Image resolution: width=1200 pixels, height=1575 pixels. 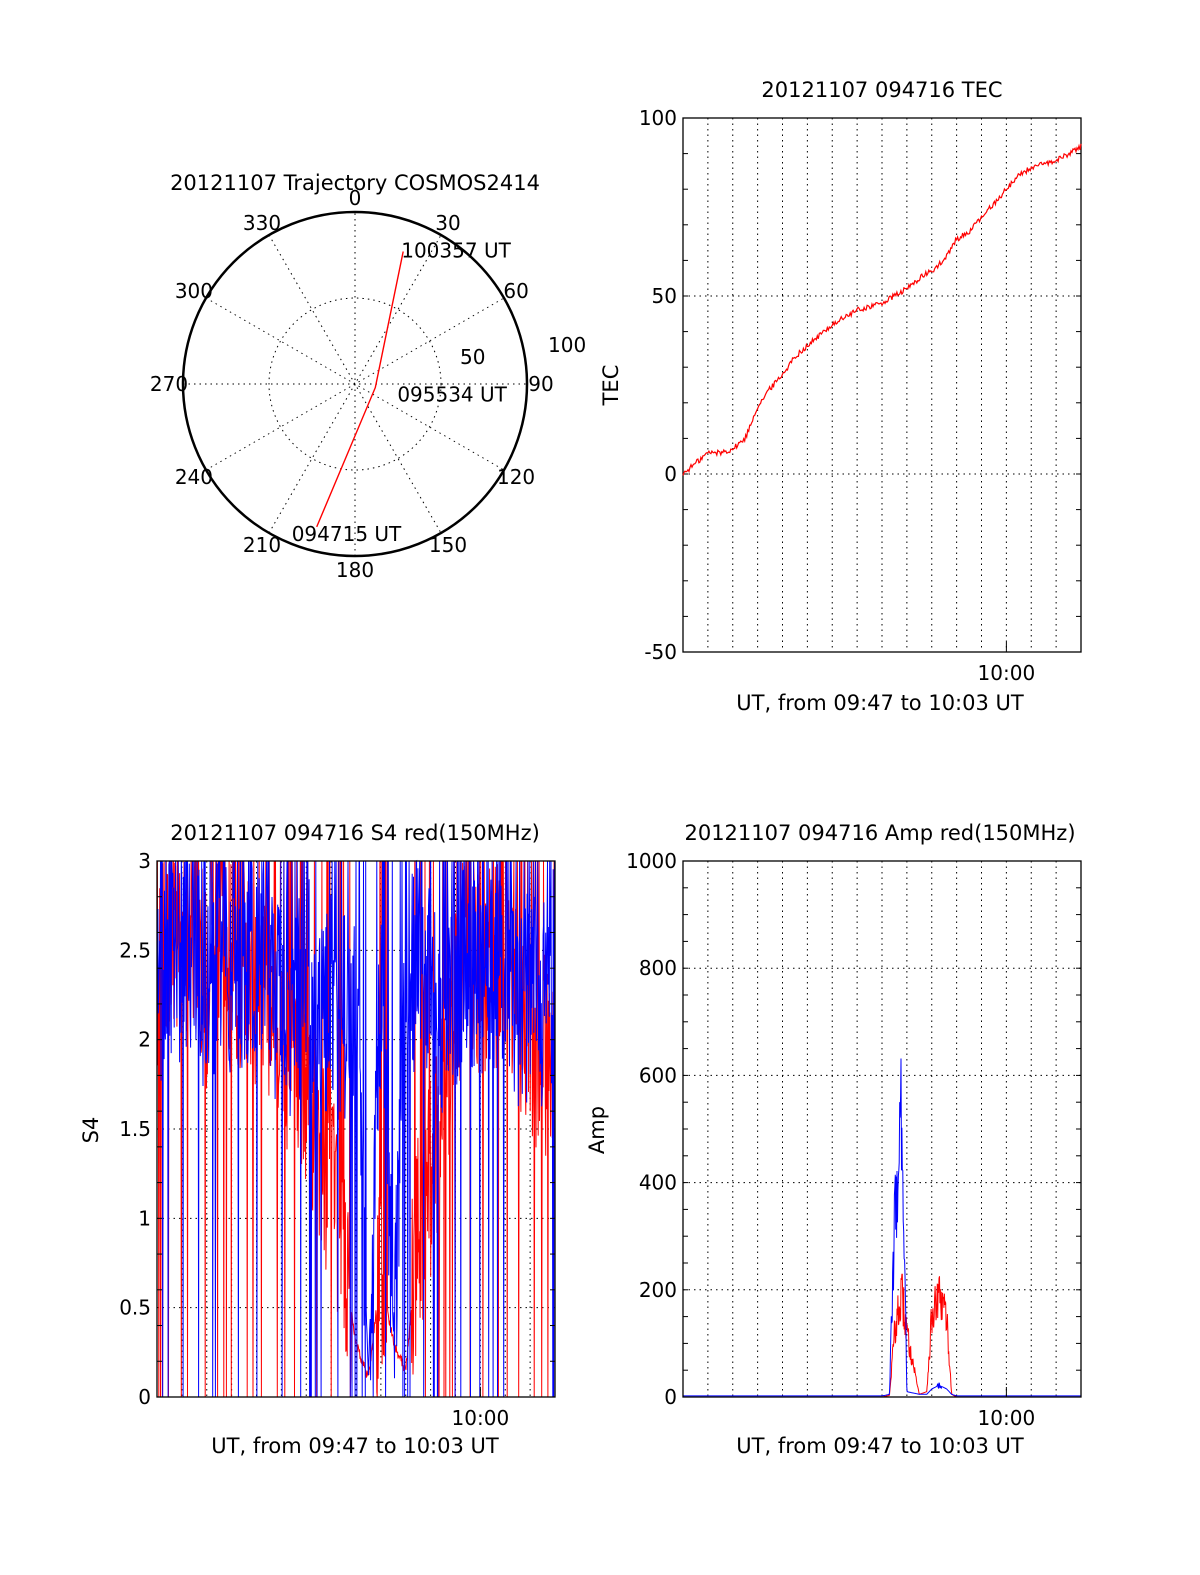 What do you see at coordinates (651, 861) in the screenshot?
I see `amp-ytick-label: 1000` at bounding box center [651, 861].